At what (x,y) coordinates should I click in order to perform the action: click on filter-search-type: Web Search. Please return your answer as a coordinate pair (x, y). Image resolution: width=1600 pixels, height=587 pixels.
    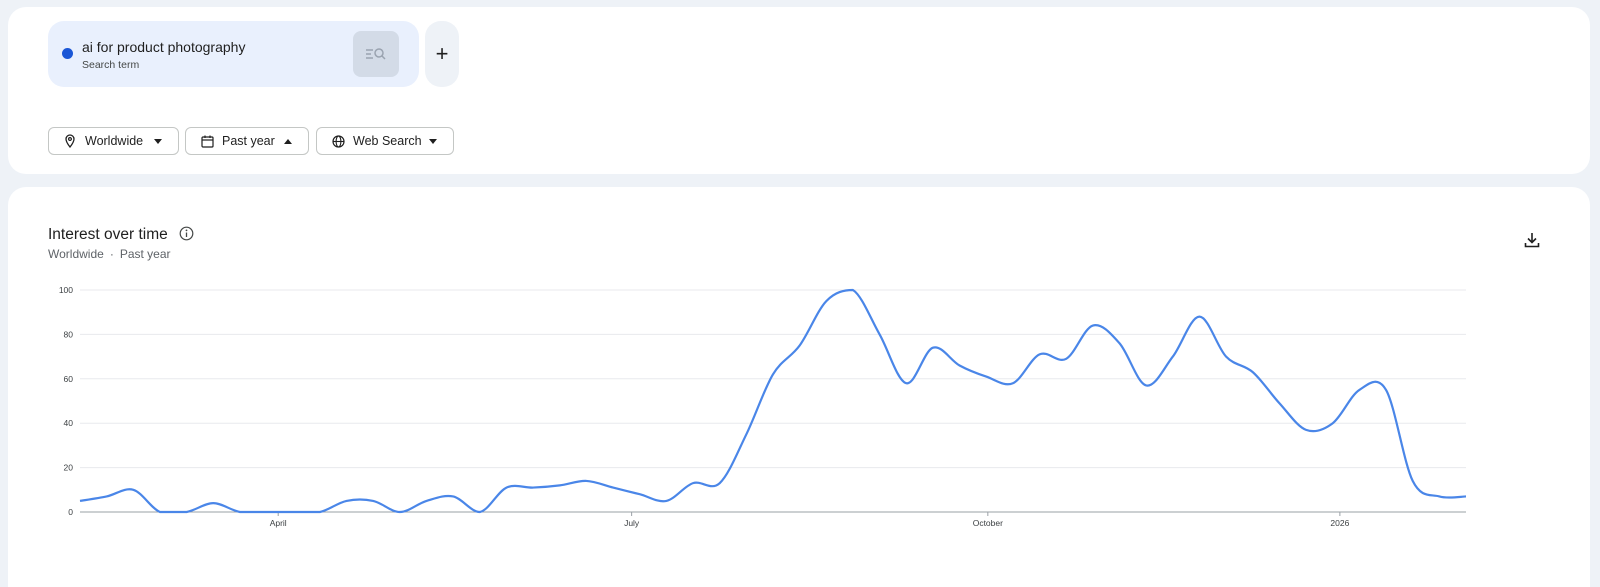
    Looking at the image, I should click on (385, 141).